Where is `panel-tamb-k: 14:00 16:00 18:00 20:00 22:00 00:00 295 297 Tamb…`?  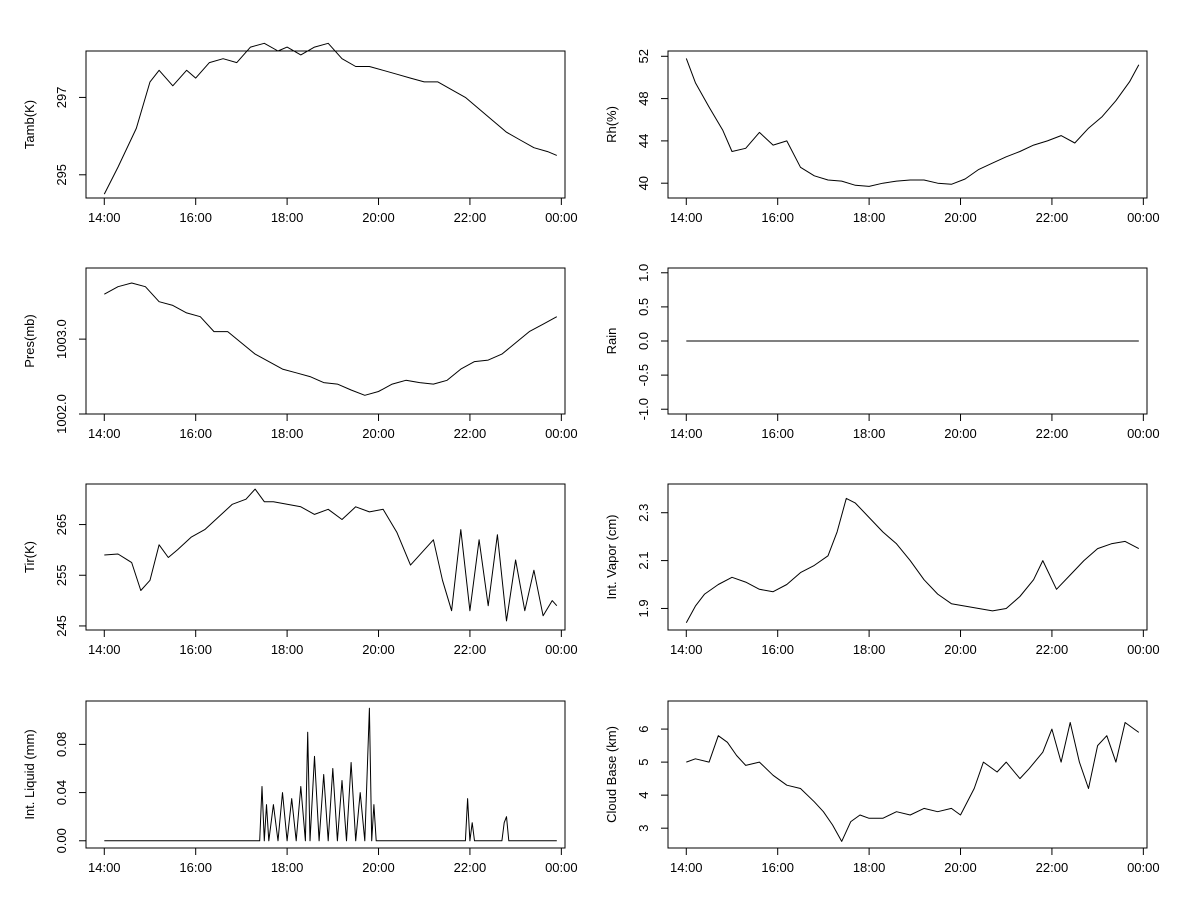 panel-tamb-k: 14:00 16:00 18:00 20:00 22:00 00:00 295 297 Tamb… is located at coordinates (300, 133).